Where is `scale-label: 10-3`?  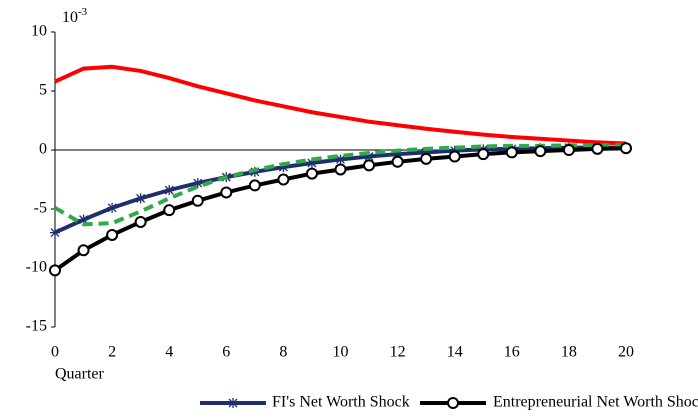
scale-label: 10-3 is located at coordinates (75, 16).